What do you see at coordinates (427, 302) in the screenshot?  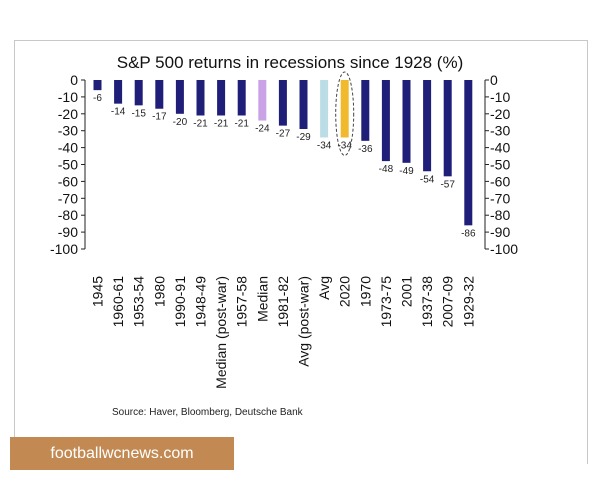 I see `x-tick-label: 1937-38` at bounding box center [427, 302].